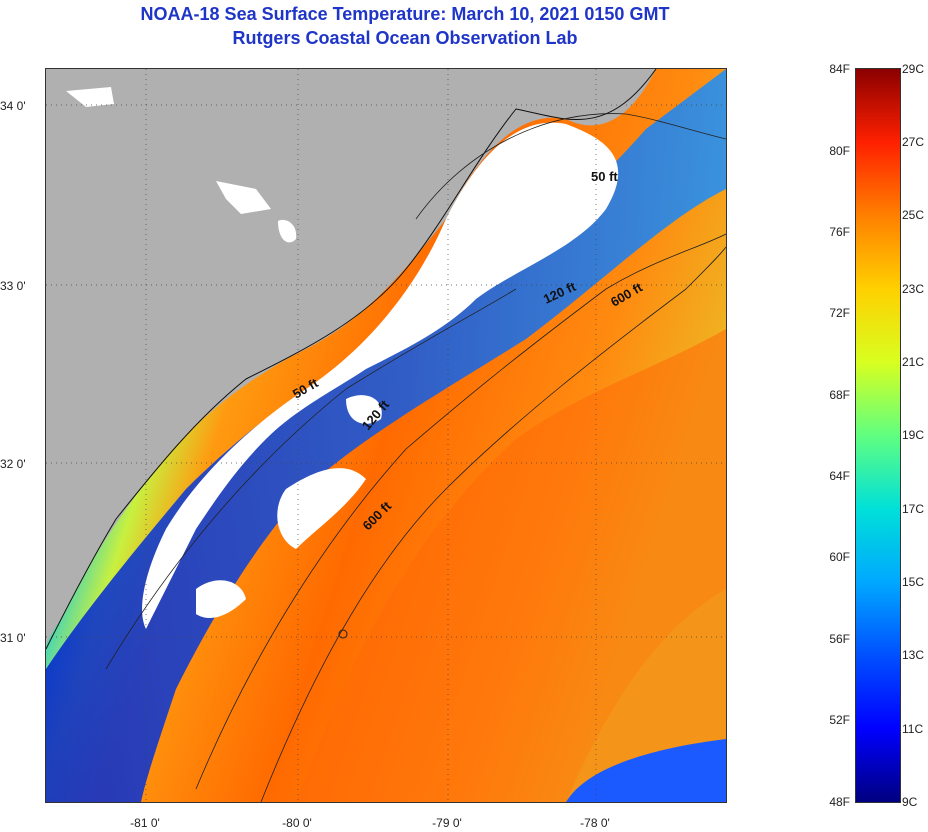 This screenshot has width=928, height=832. I want to click on cb-f-68: 68F, so click(839, 395).